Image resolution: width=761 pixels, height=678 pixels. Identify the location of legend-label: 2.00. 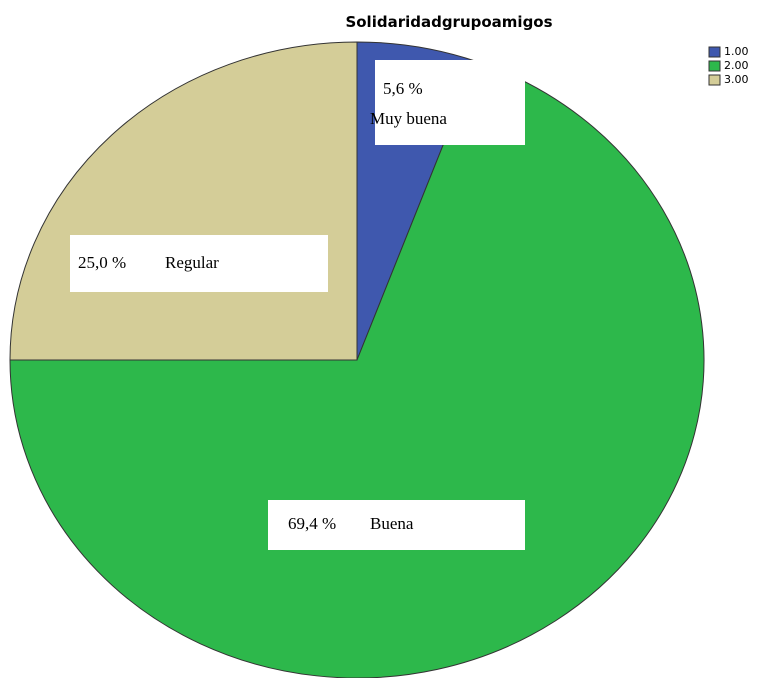
(736, 65).